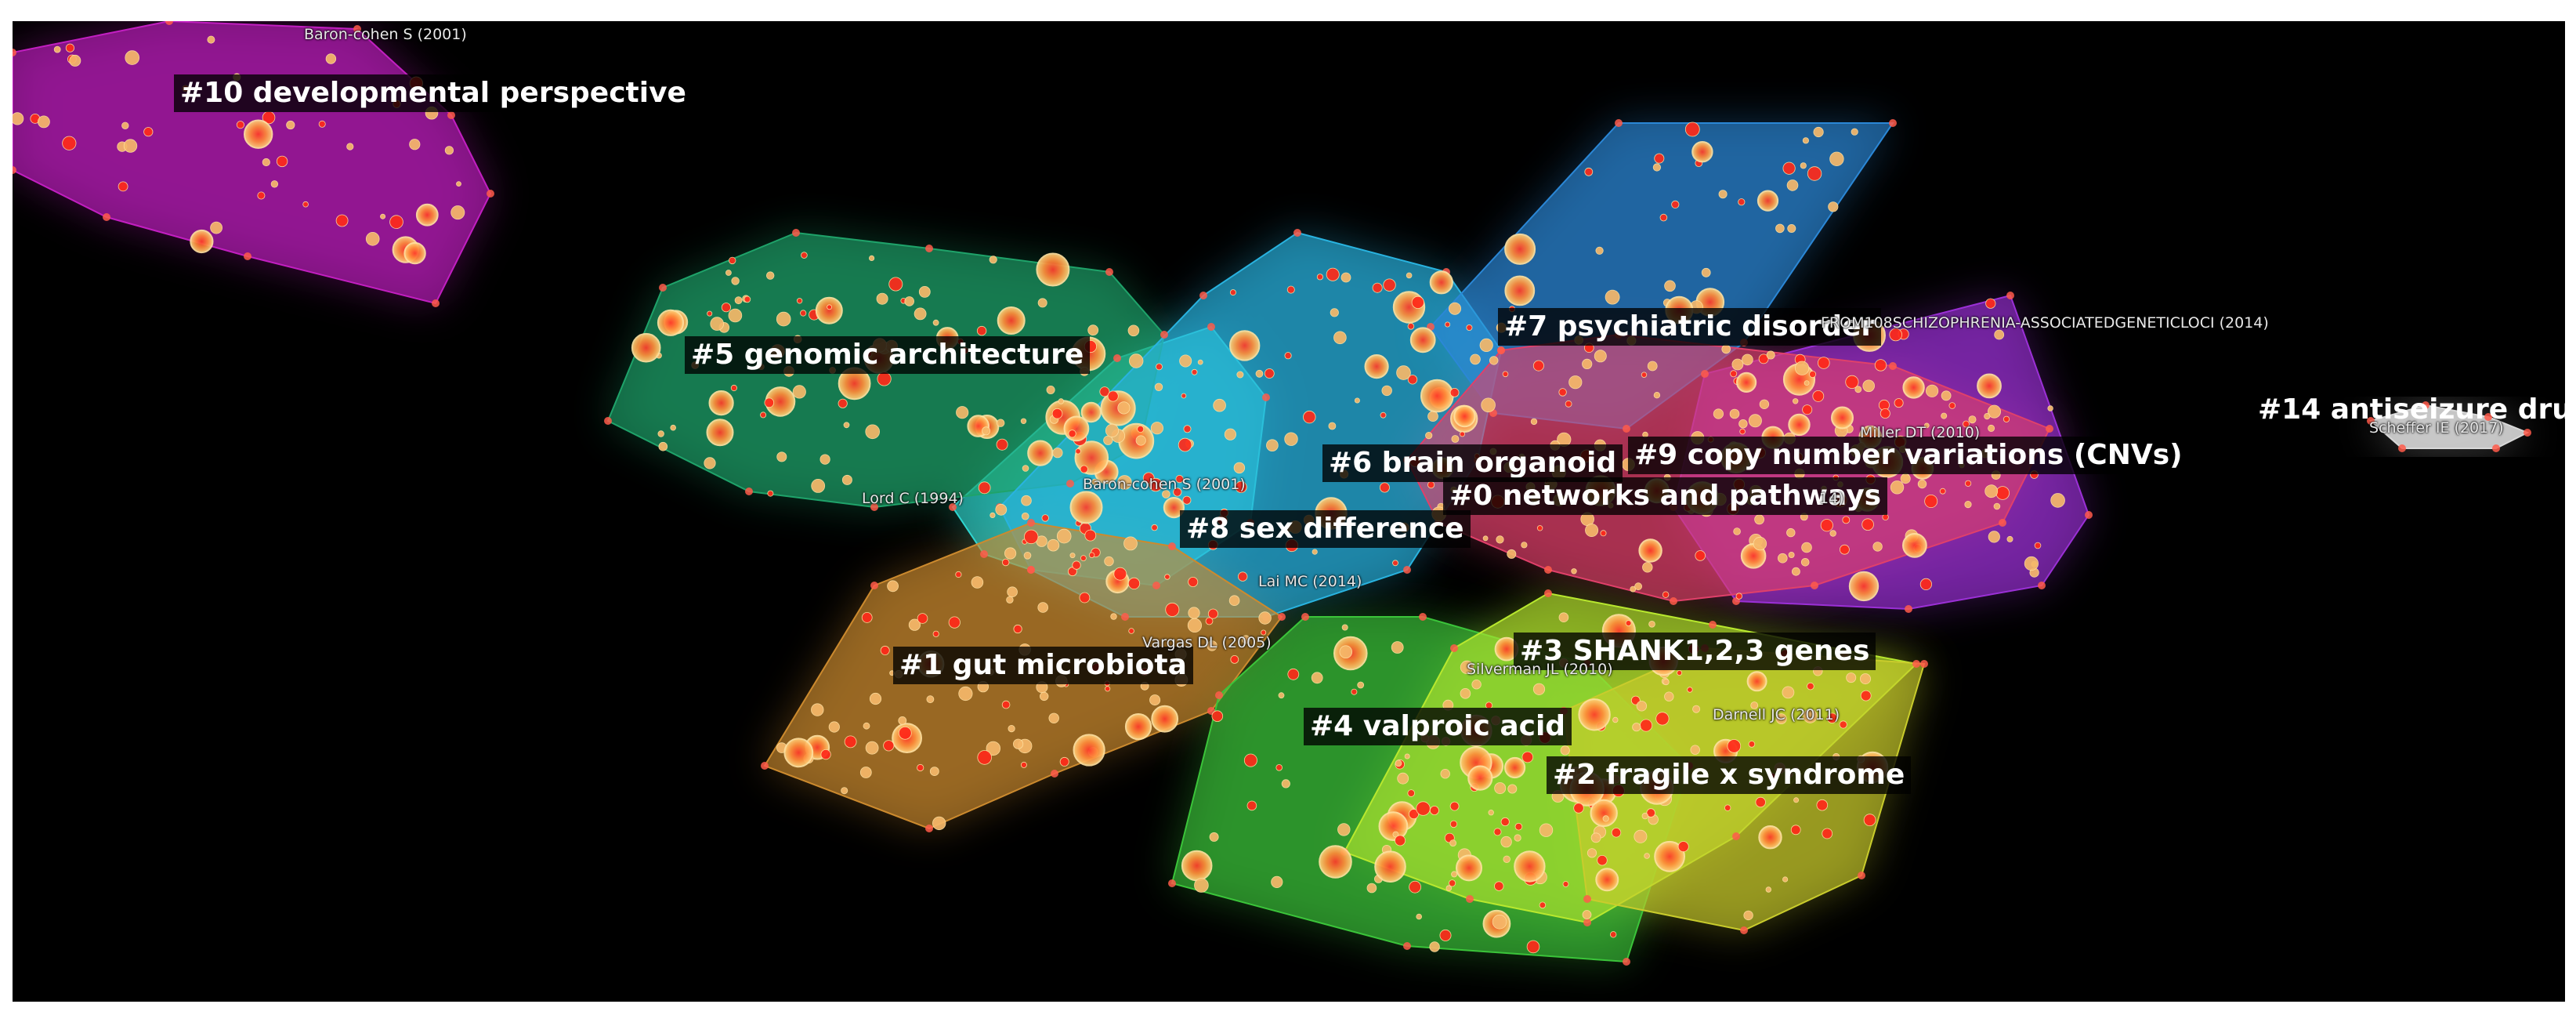 This screenshot has width=2576, height=1015. I want to click on cluster-label-3: #3 SHANK1,2,3 genes, so click(1695, 651).